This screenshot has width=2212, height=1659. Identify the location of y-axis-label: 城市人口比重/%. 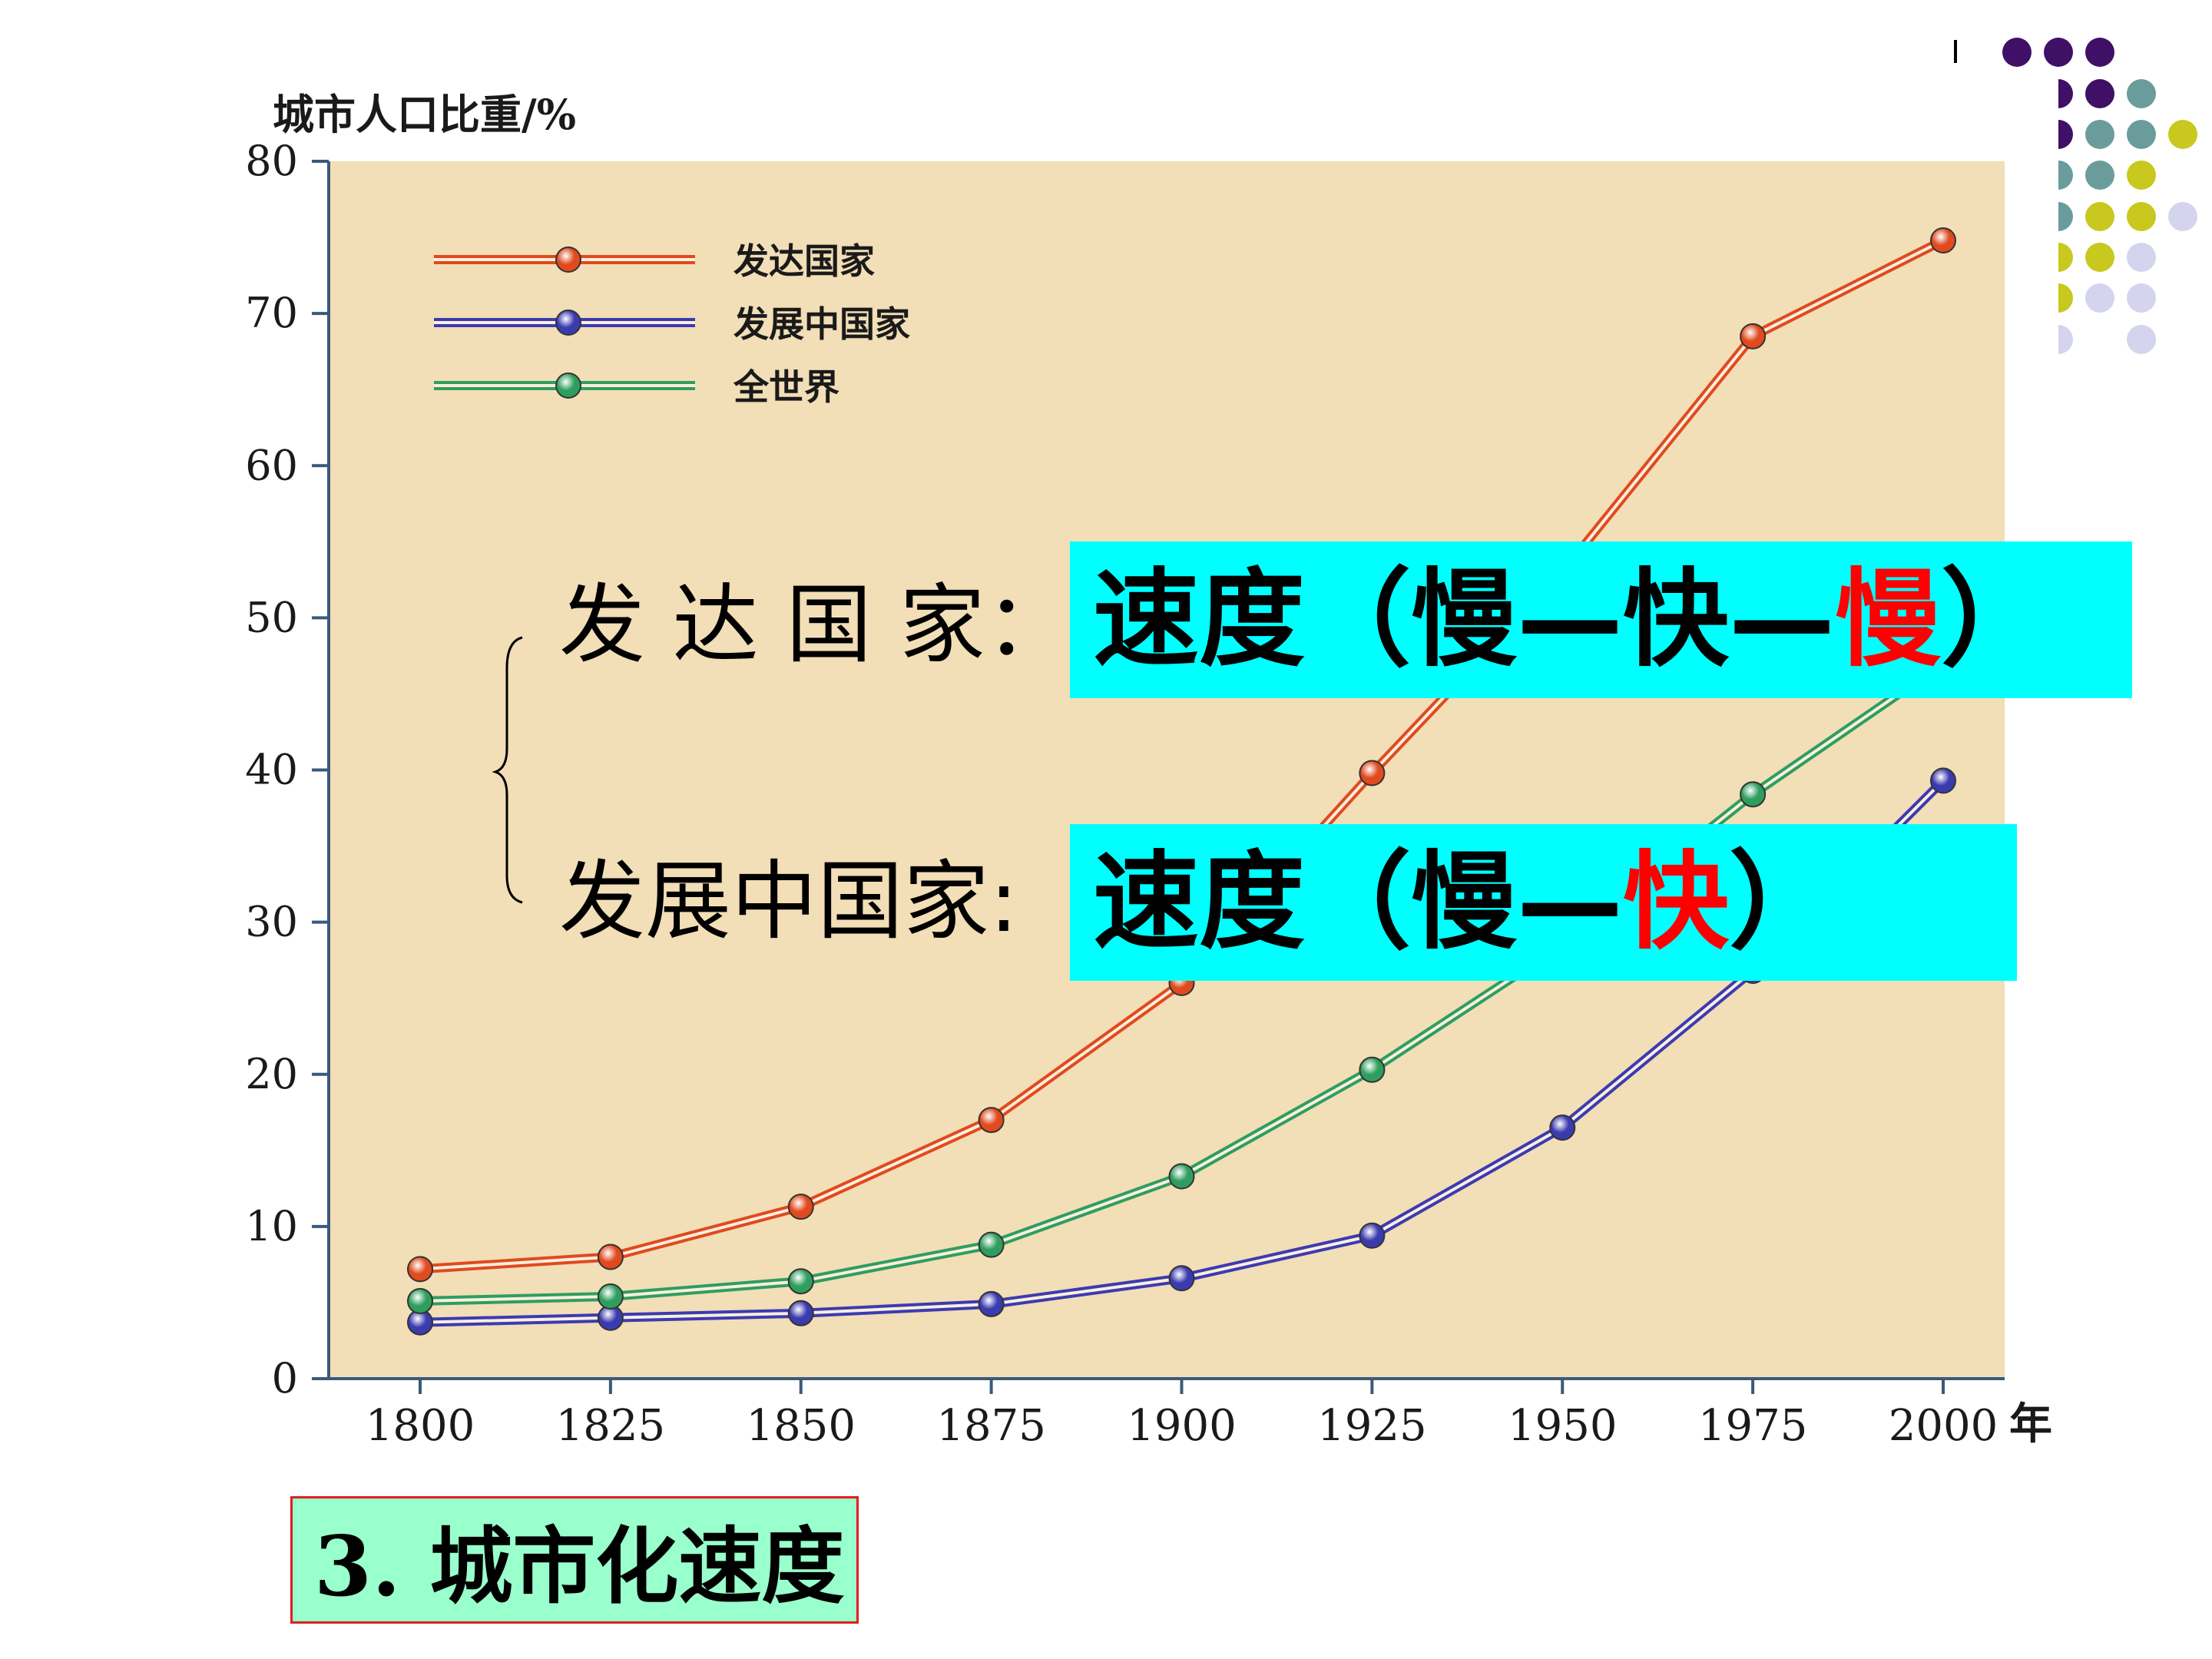
(425, 115).